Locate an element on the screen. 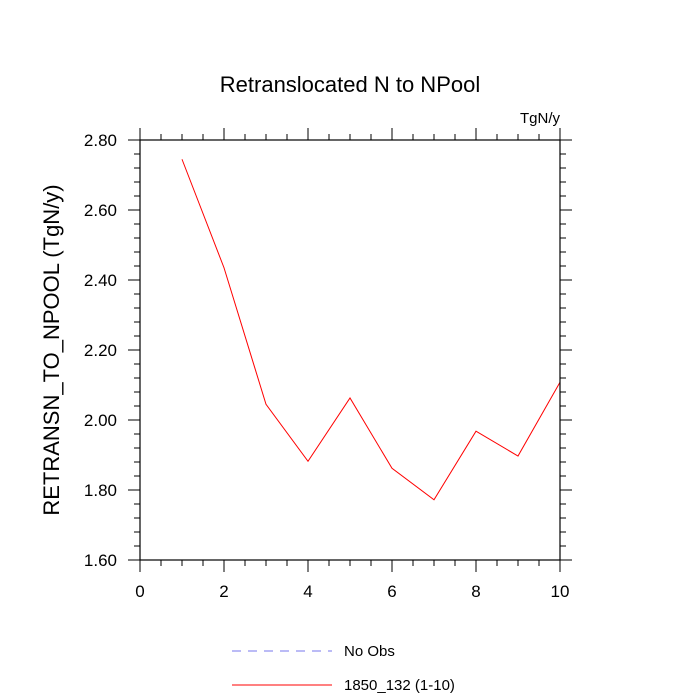 Image resolution: width=700 pixels, height=700 pixels. y-tick-label: 1.80 is located at coordinates (100, 490).